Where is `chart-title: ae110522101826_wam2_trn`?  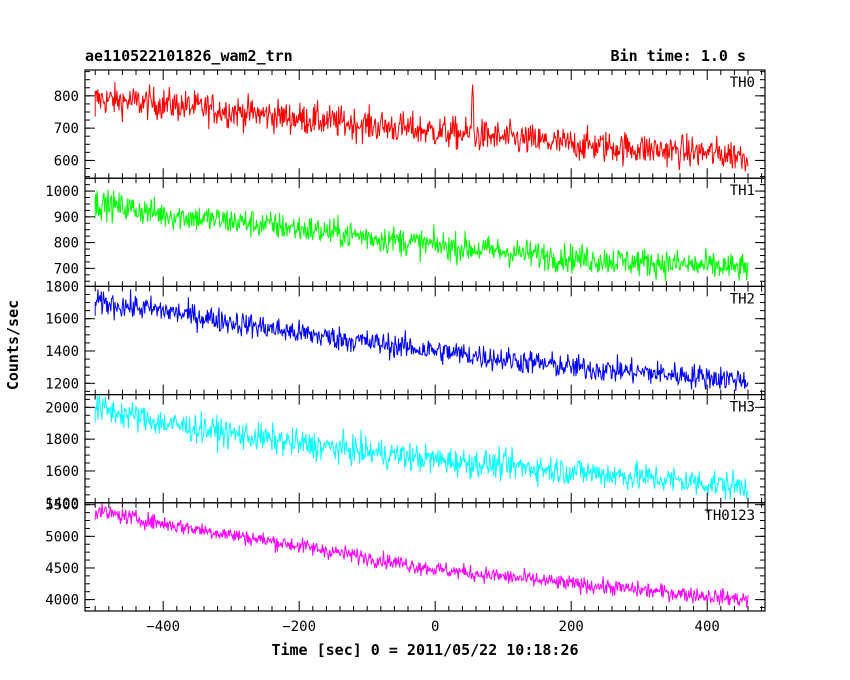 chart-title: ae110522101826_wam2_trn is located at coordinates (189, 56).